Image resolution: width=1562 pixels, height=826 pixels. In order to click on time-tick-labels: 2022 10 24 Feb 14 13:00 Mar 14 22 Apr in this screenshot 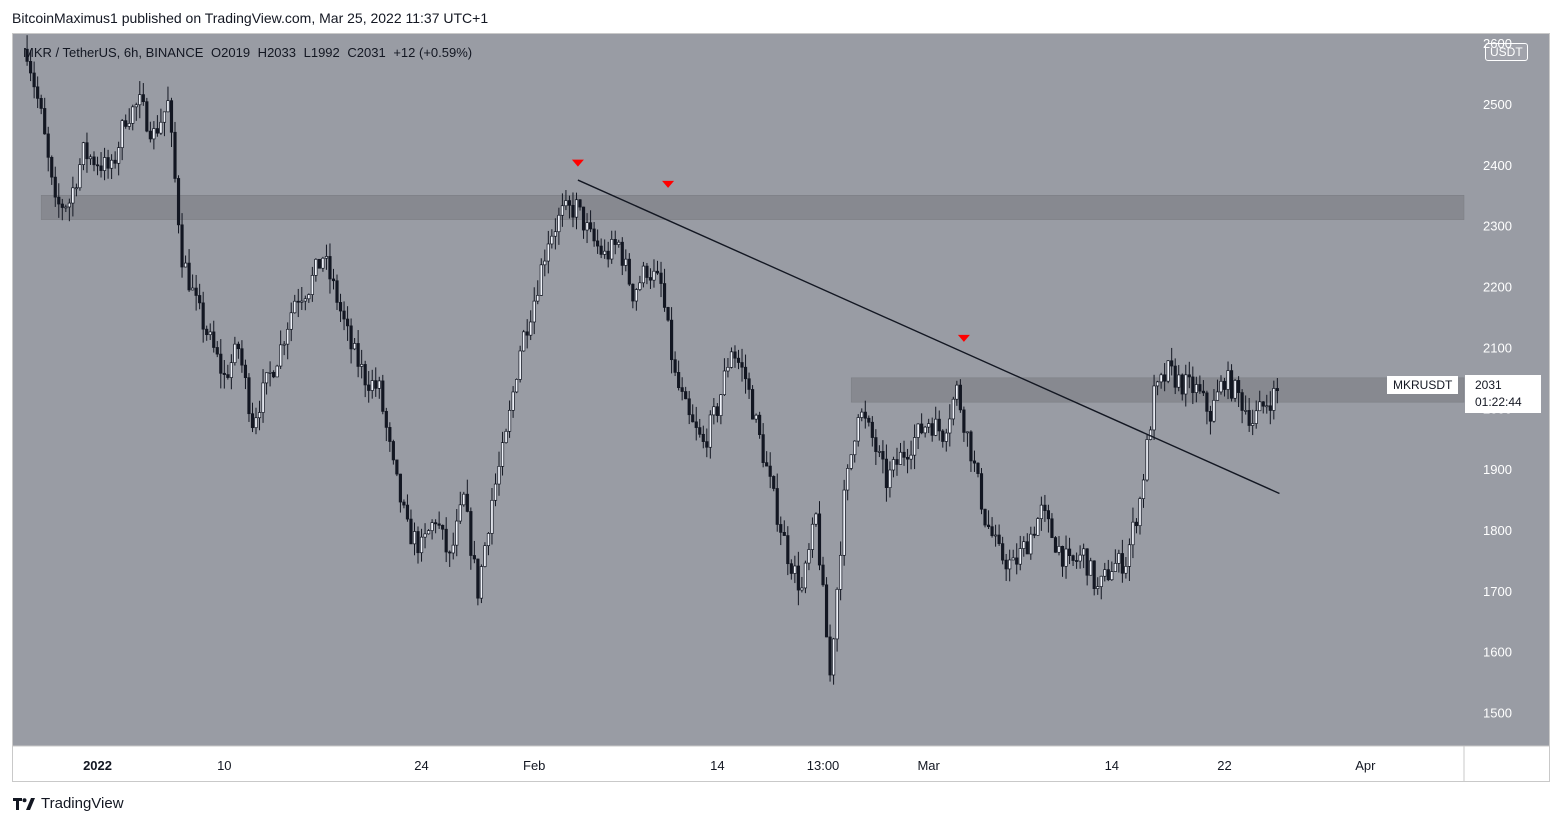, I will do `click(729, 765)`.